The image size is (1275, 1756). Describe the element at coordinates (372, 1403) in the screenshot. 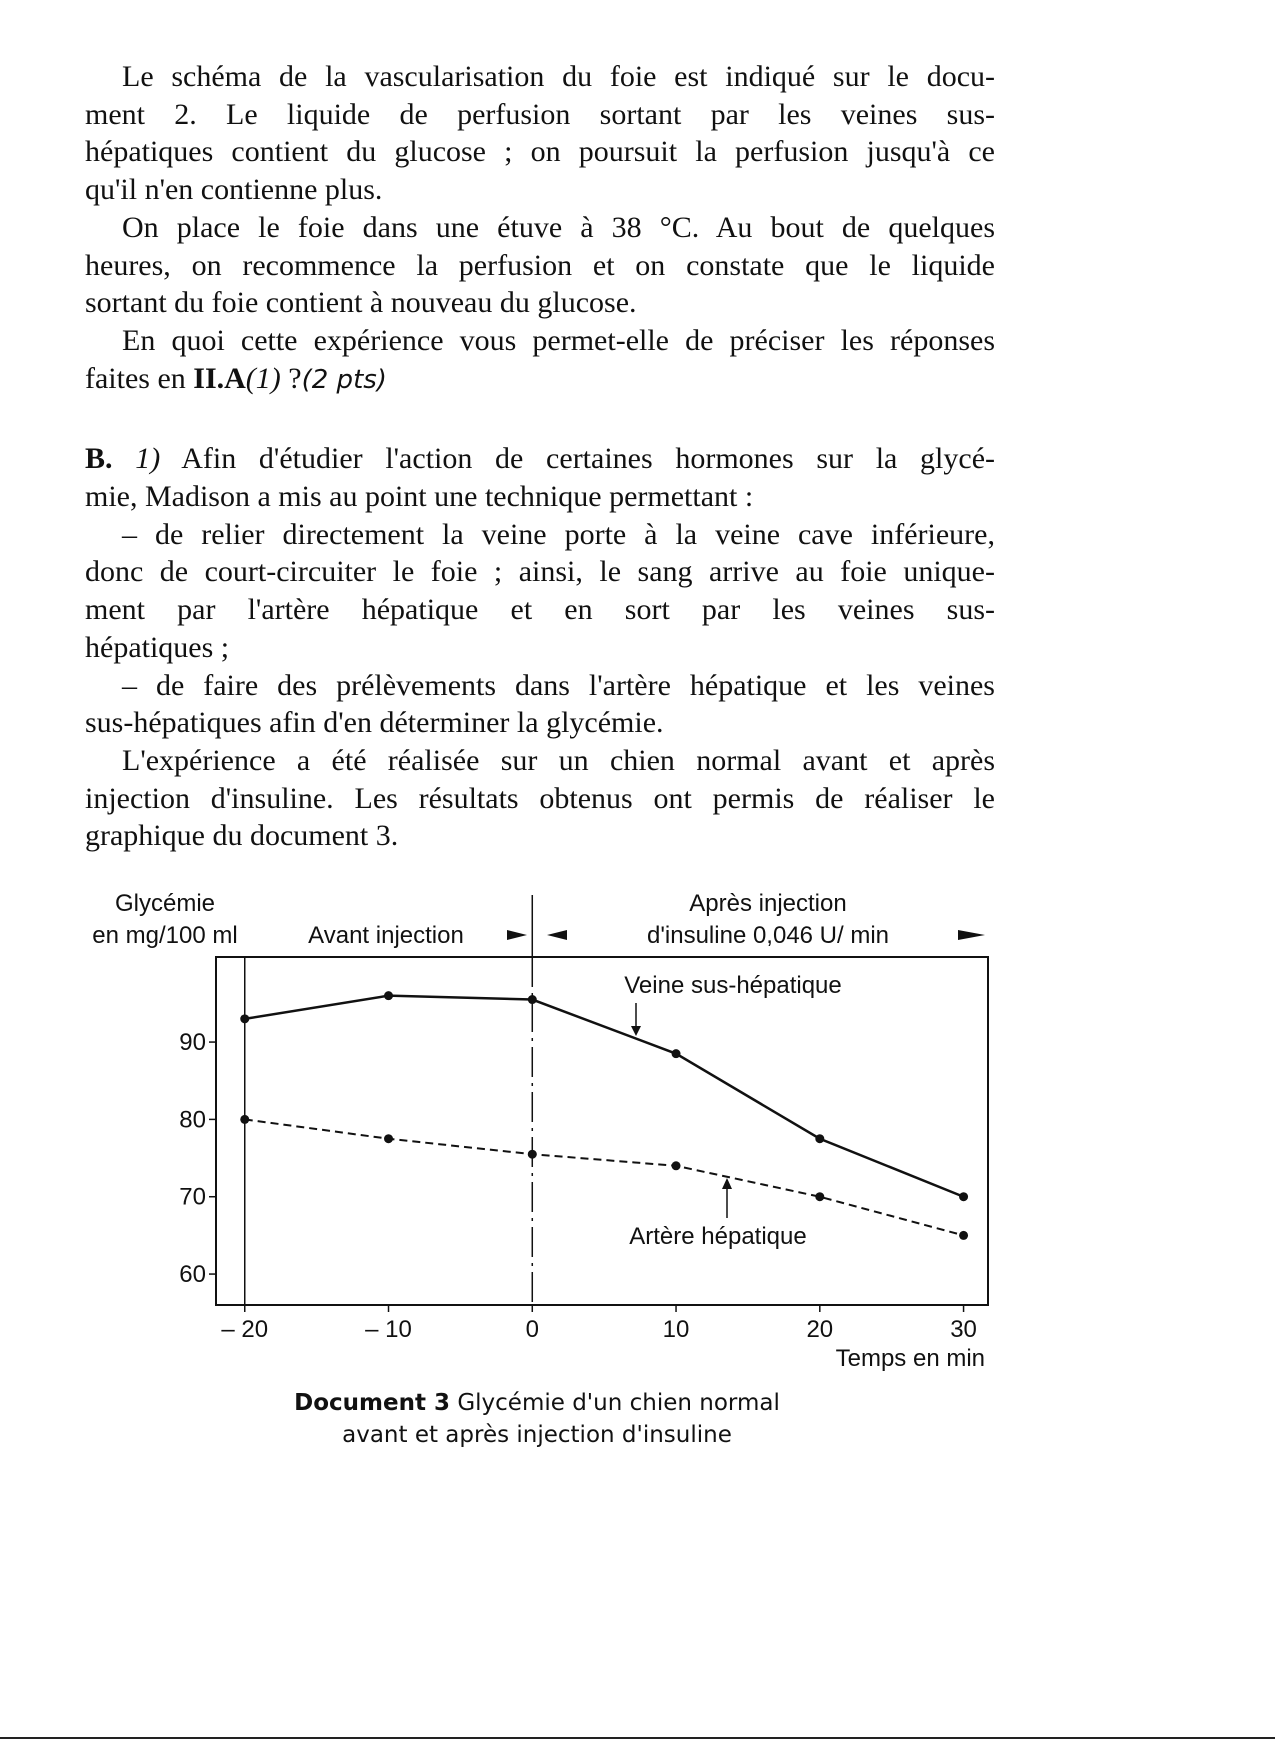

I see `caption-doc-number: Document 3` at that location.